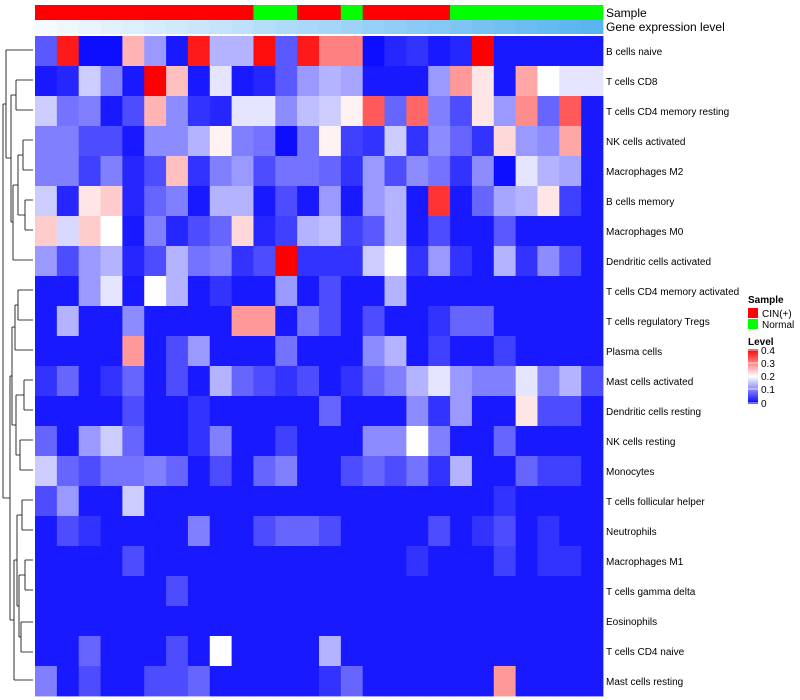 The height and width of the screenshot is (700, 800). I want to click on level-legend-title: Level, so click(761, 342).